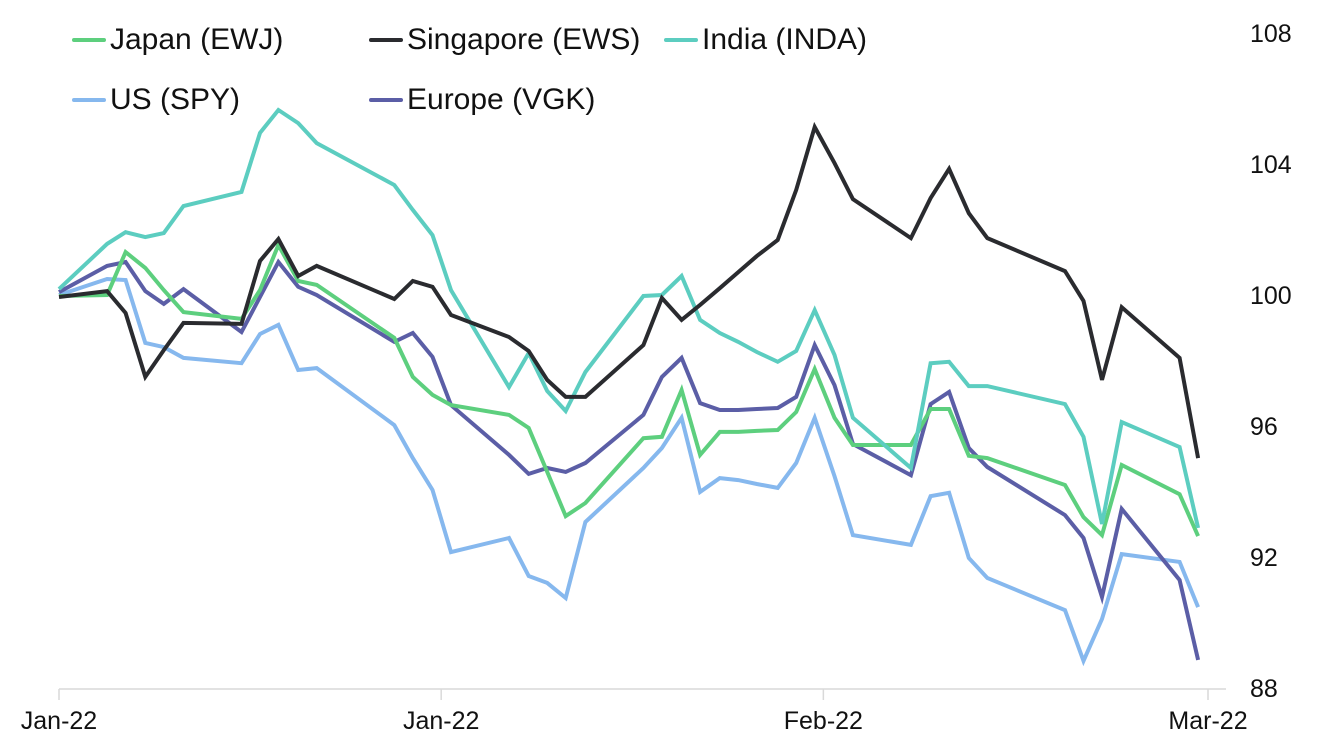 This screenshot has height=756, width=1320. Describe the element at coordinates (175, 99) in the screenshot. I see `legend-label-us: US (SPY)` at that location.